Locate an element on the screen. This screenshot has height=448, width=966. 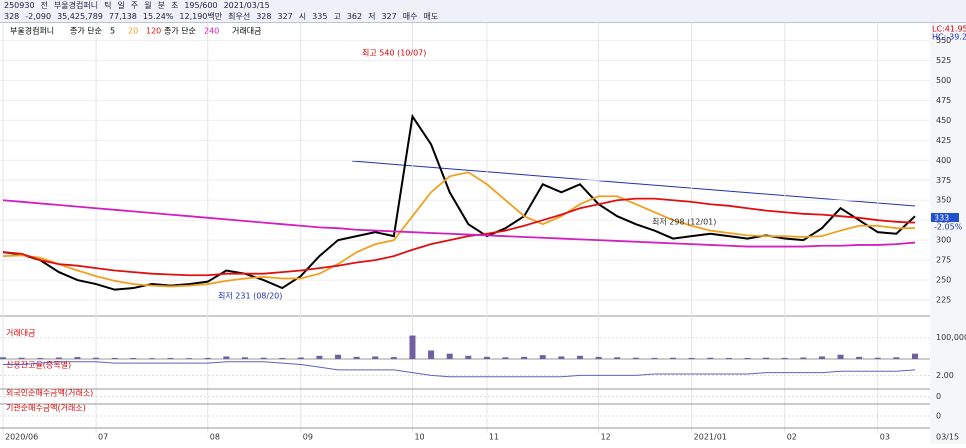
series-line is located at coordinates (459, 223).